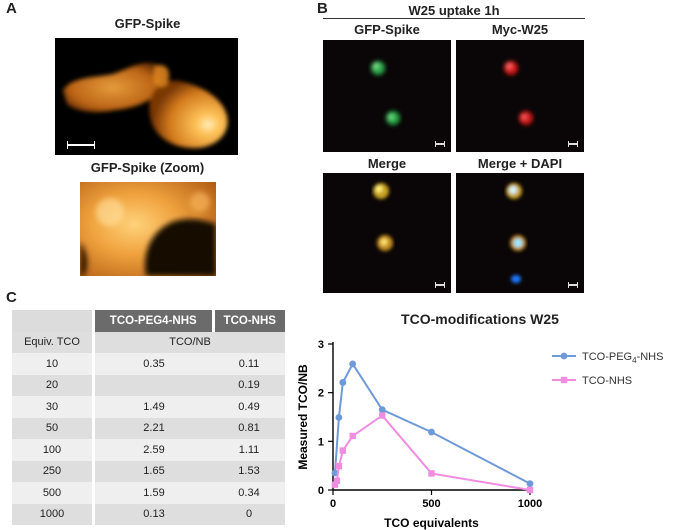 The image size is (700, 530). I want to click on table-row: 1000 0.13 0, so click(148, 514).